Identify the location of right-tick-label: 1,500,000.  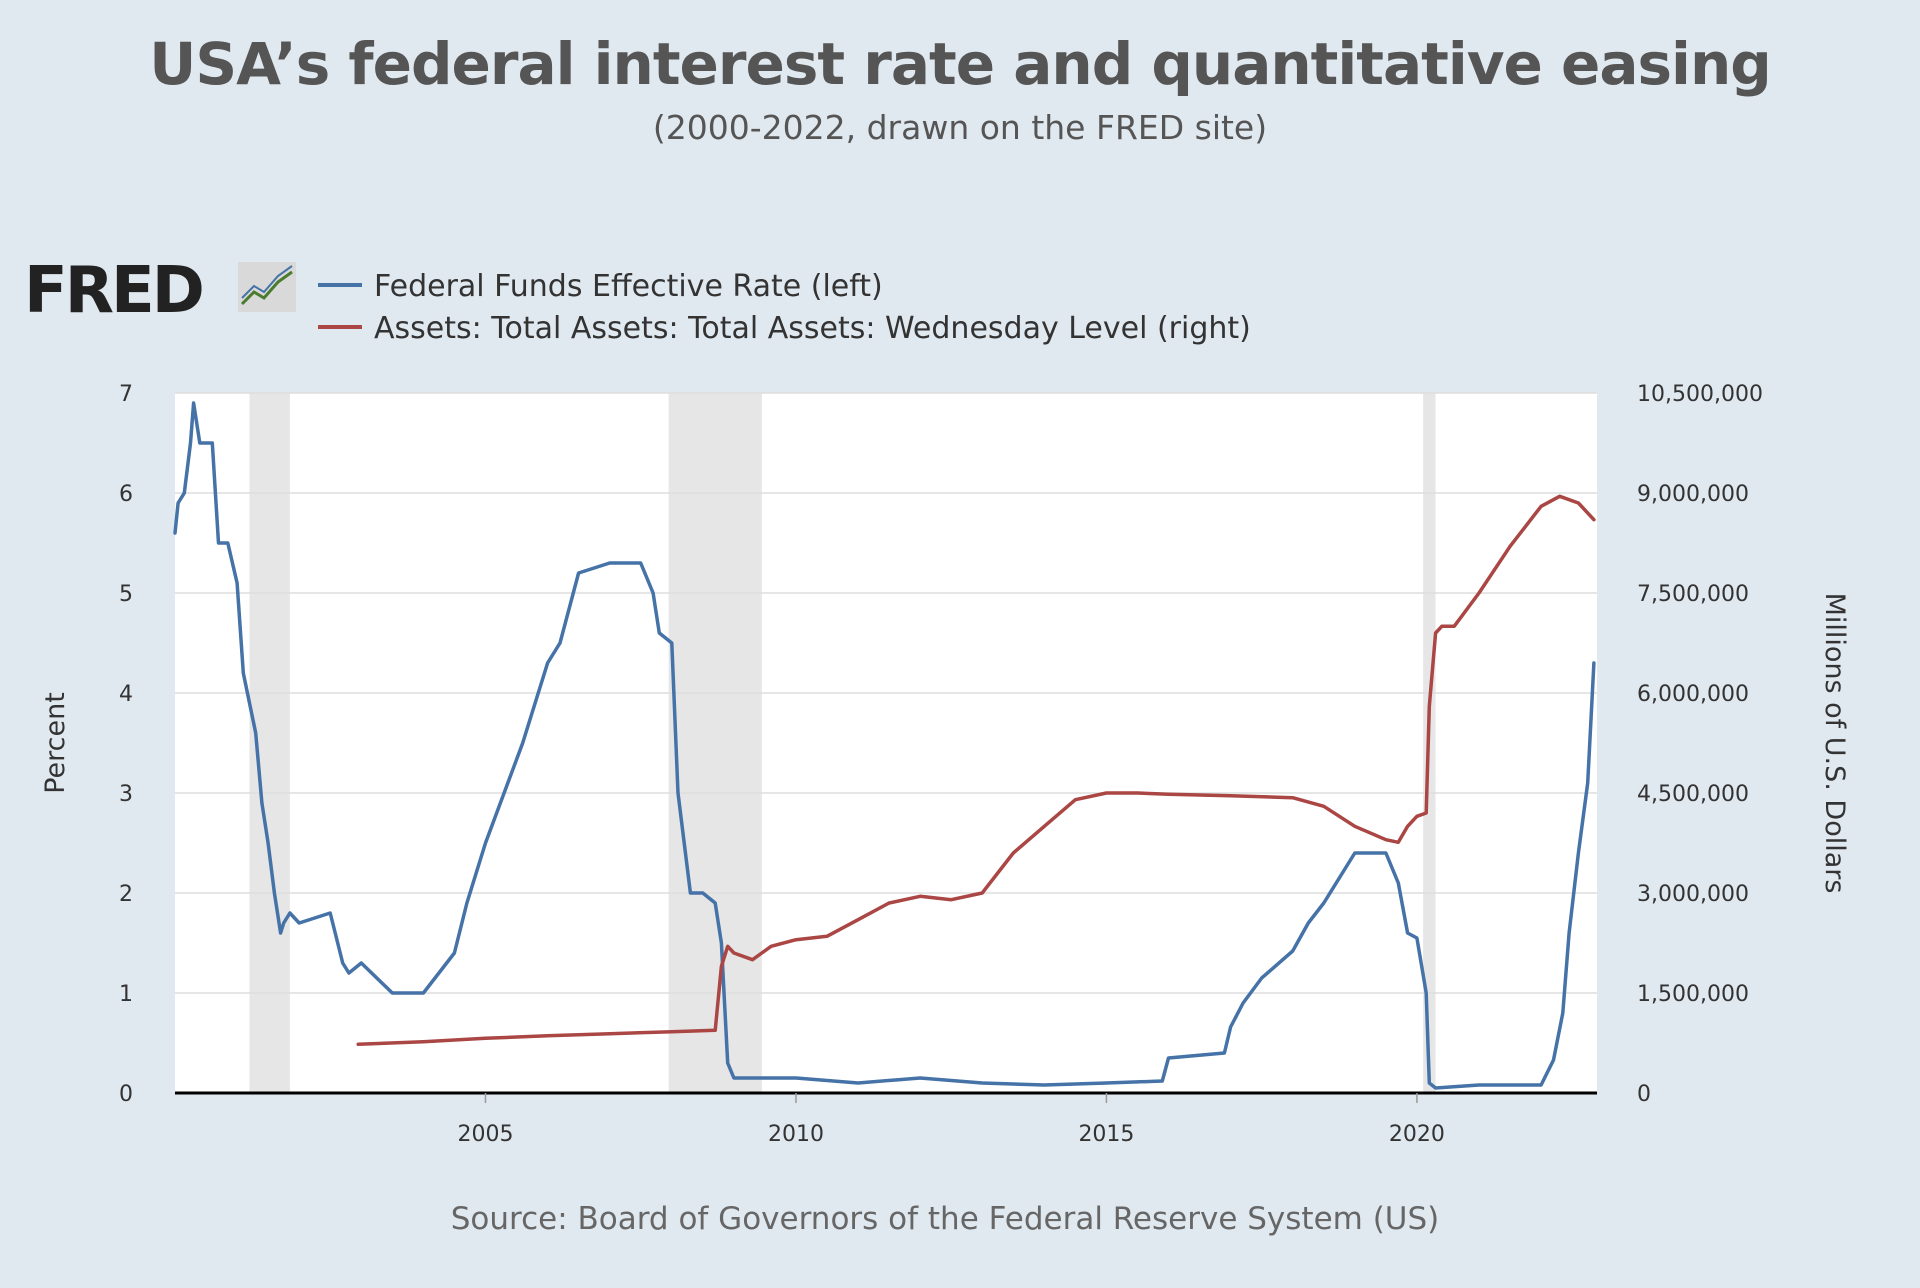
(1693, 994).